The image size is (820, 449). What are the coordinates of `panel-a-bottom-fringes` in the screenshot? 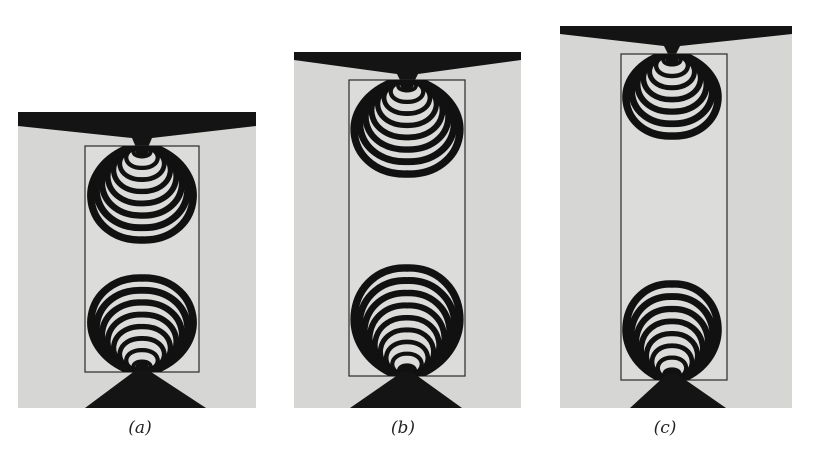 It's located at (142, 323).